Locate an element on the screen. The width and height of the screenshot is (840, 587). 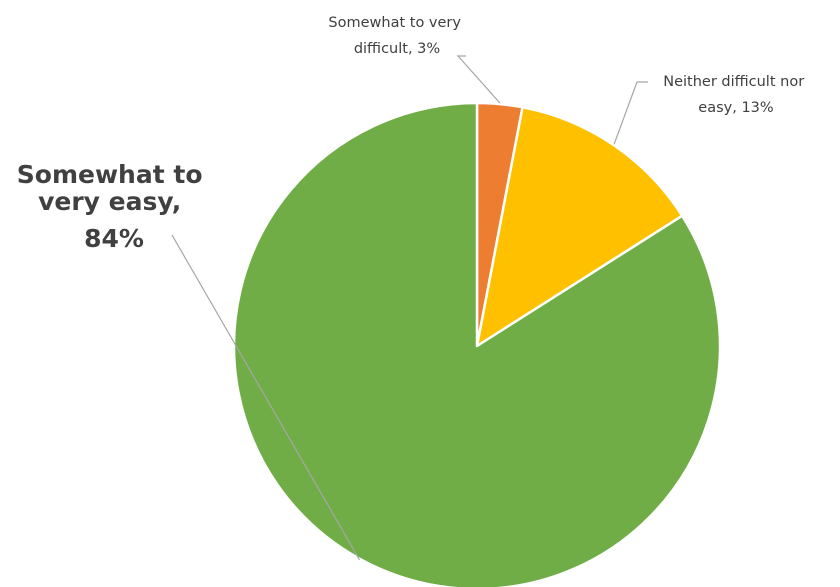
leader-line-neither is located at coordinates (630, 113).